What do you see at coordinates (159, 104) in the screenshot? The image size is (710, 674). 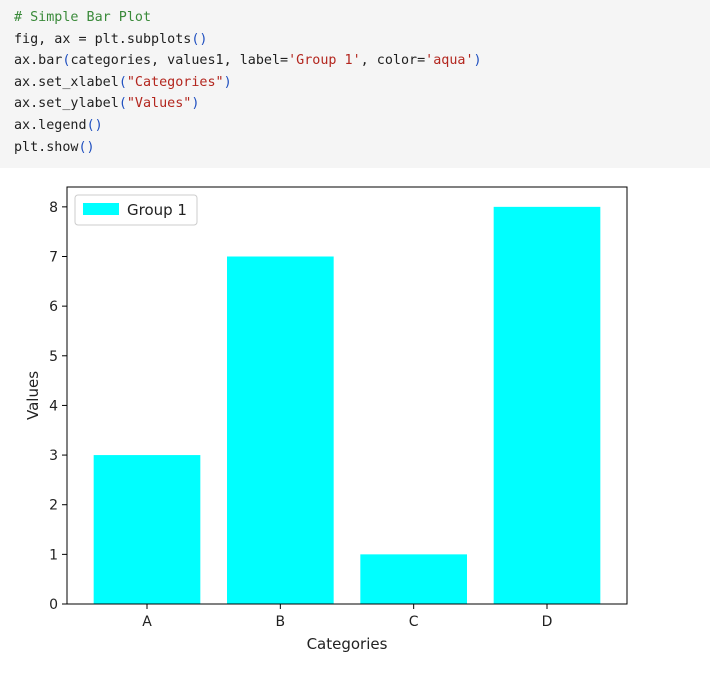 I see `code-token: "Values"` at bounding box center [159, 104].